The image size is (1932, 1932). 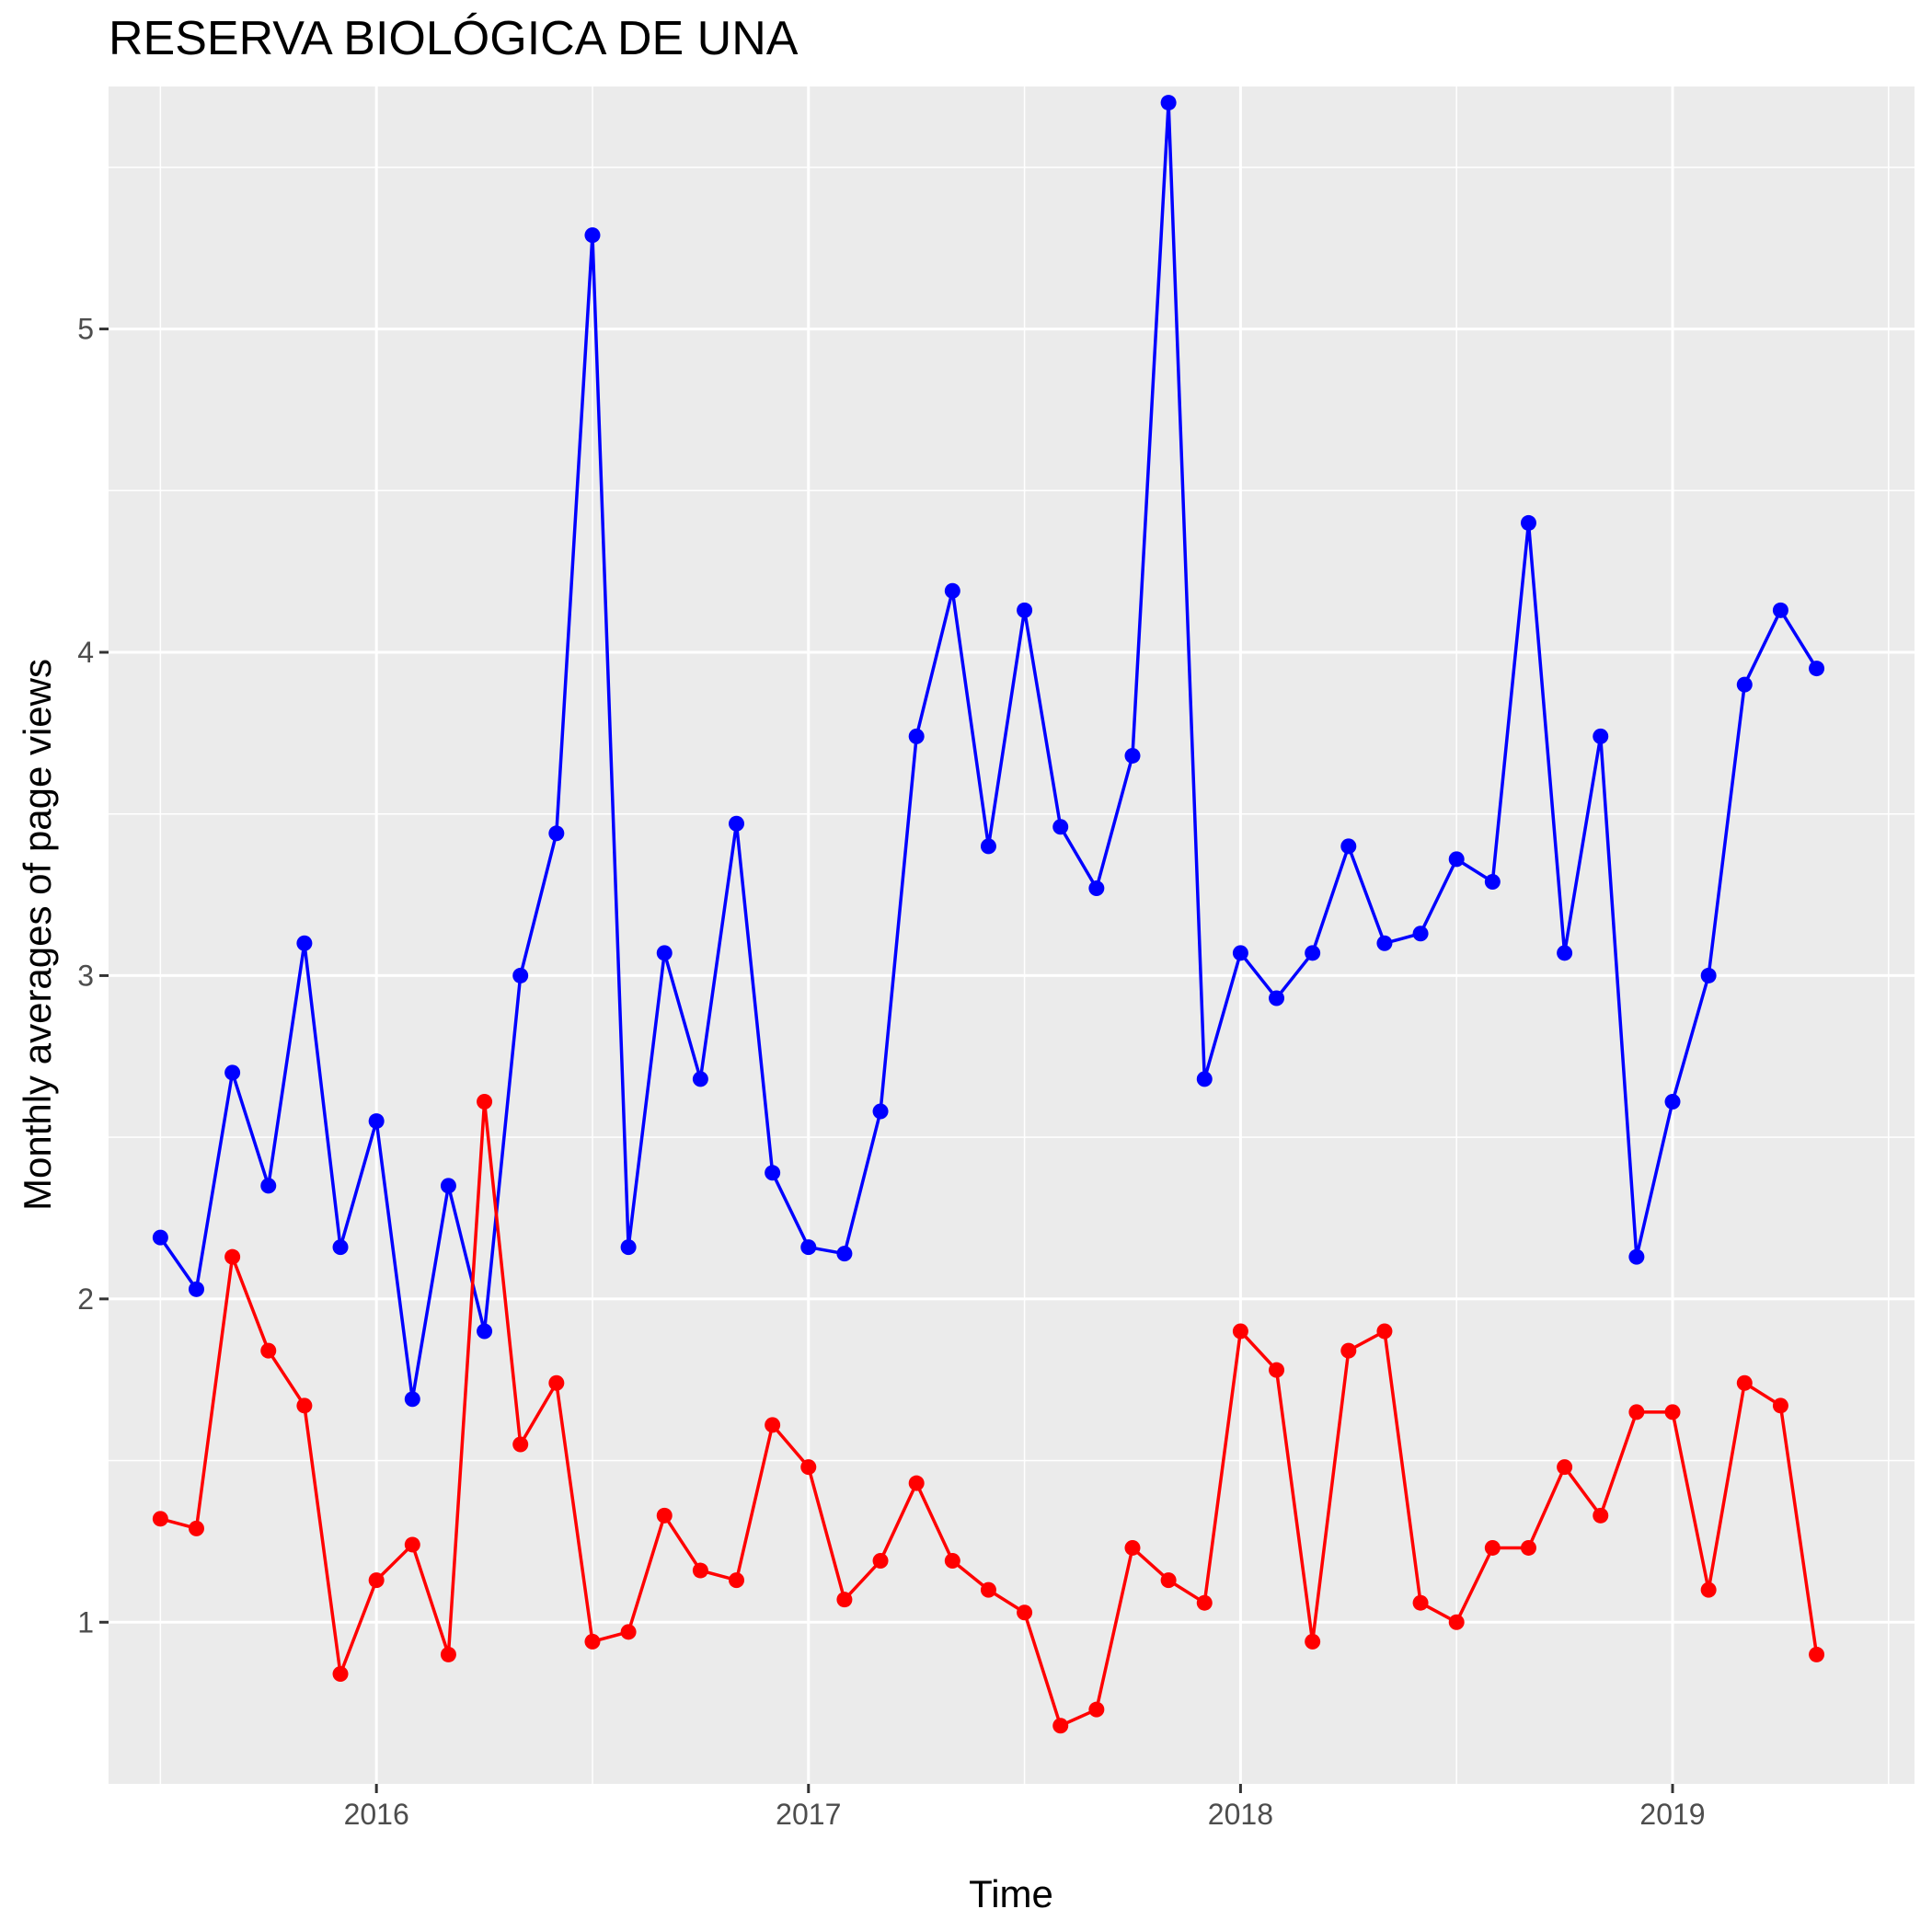 What do you see at coordinates (1011, 1893) in the screenshot?
I see `x-axis-title: Time` at bounding box center [1011, 1893].